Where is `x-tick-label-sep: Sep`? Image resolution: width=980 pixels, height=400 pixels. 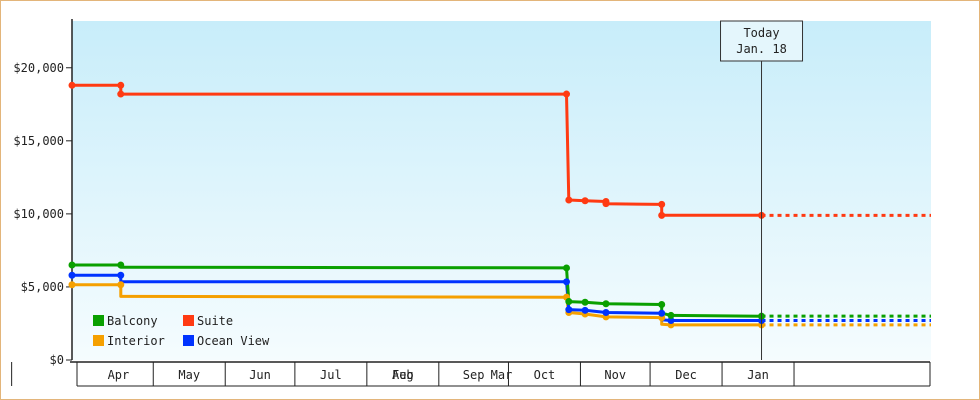 x-tick-label-sep: Sep is located at coordinates (474, 375).